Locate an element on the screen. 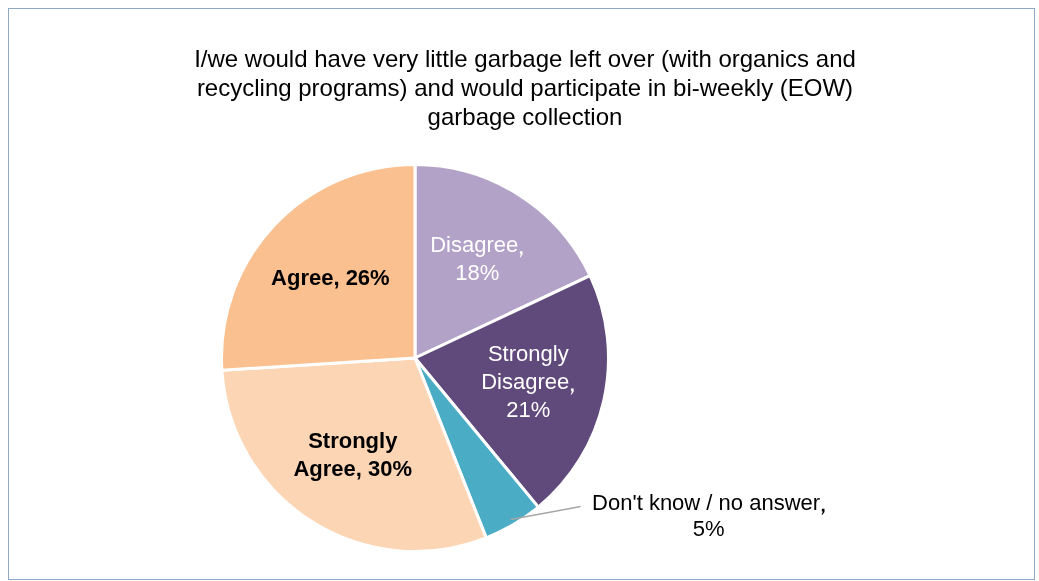 The image size is (1039, 581). slice-label: Strongly Agree, 30% is located at coordinates (353, 455).